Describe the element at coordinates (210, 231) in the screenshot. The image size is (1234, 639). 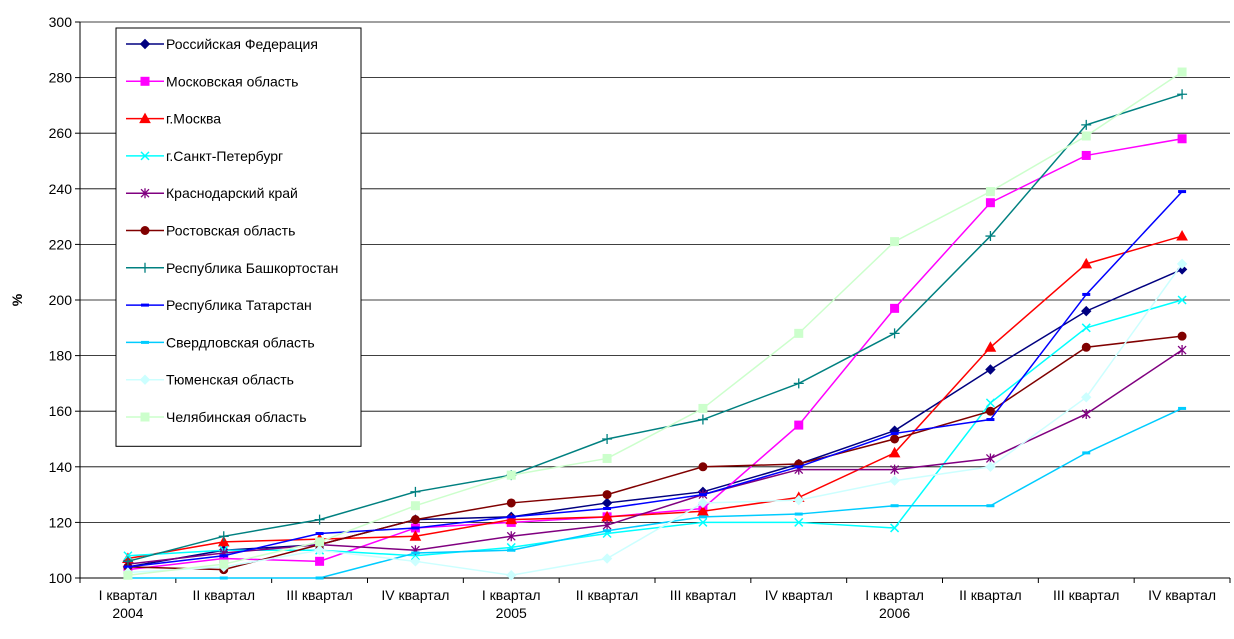
I see `legend-item: Ростовская область` at that location.